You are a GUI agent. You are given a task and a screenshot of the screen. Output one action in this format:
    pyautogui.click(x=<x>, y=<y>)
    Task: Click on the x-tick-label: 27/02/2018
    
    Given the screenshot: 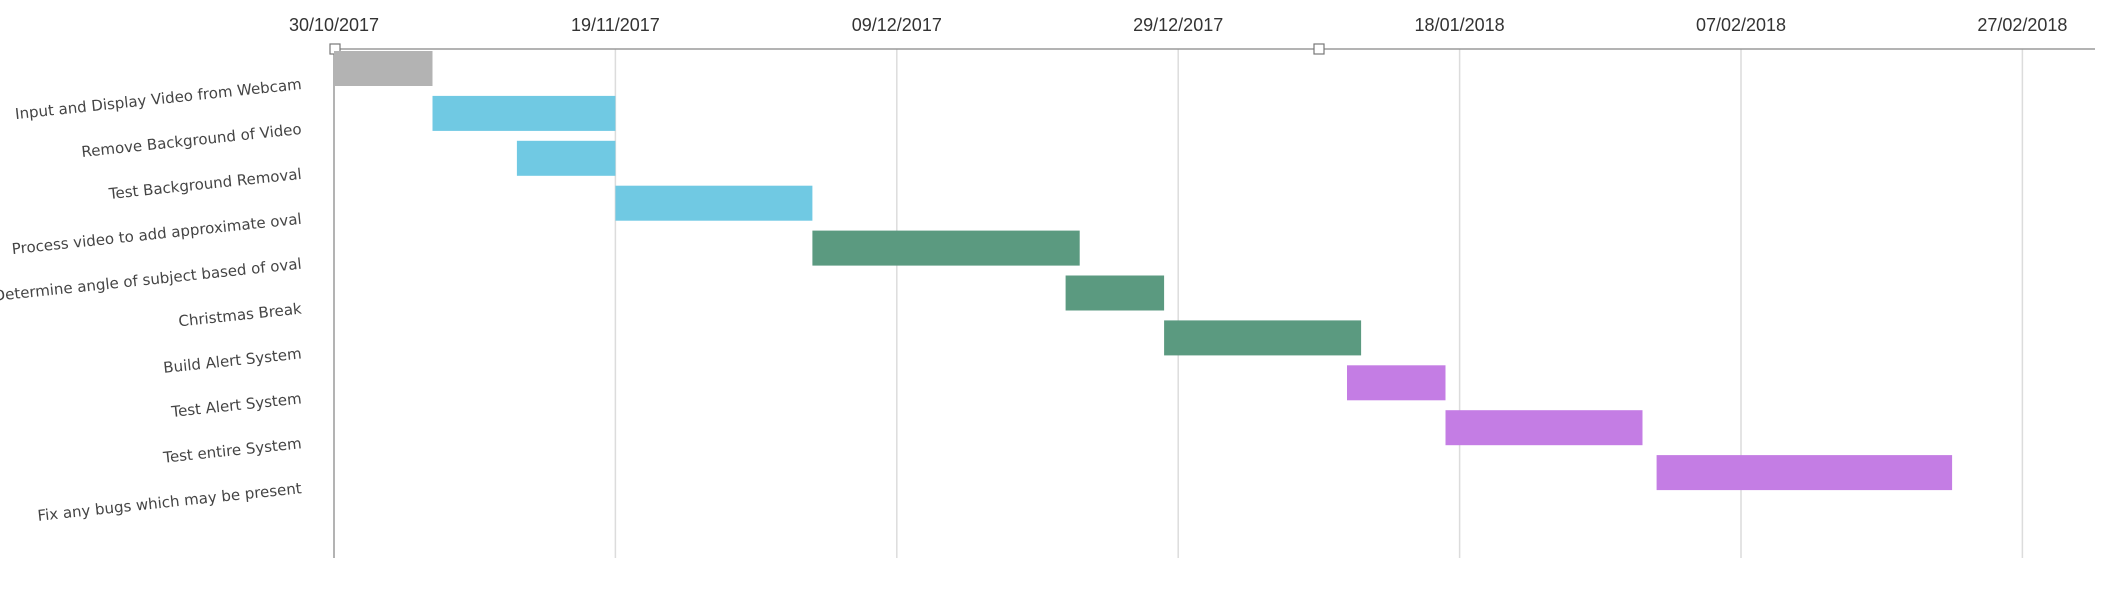 What is the action you would take?
    pyautogui.click(x=2022, y=25)
    